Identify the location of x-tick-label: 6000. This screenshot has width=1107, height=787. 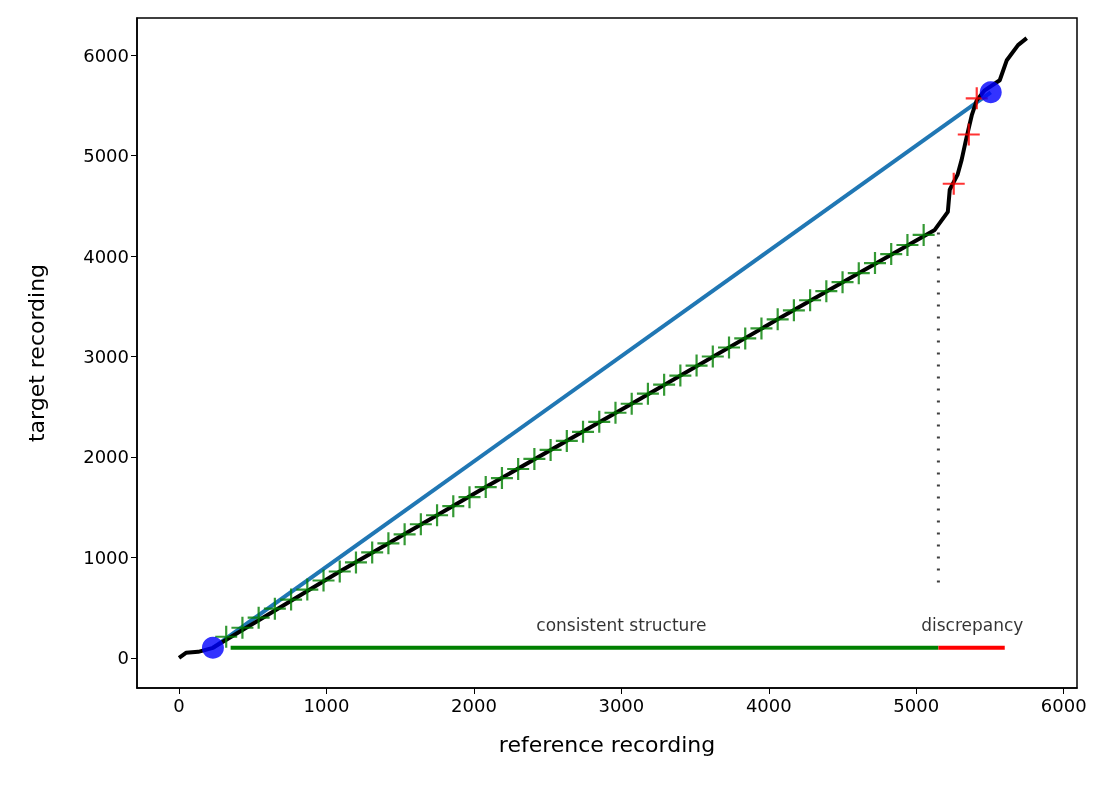
(1063, 705).